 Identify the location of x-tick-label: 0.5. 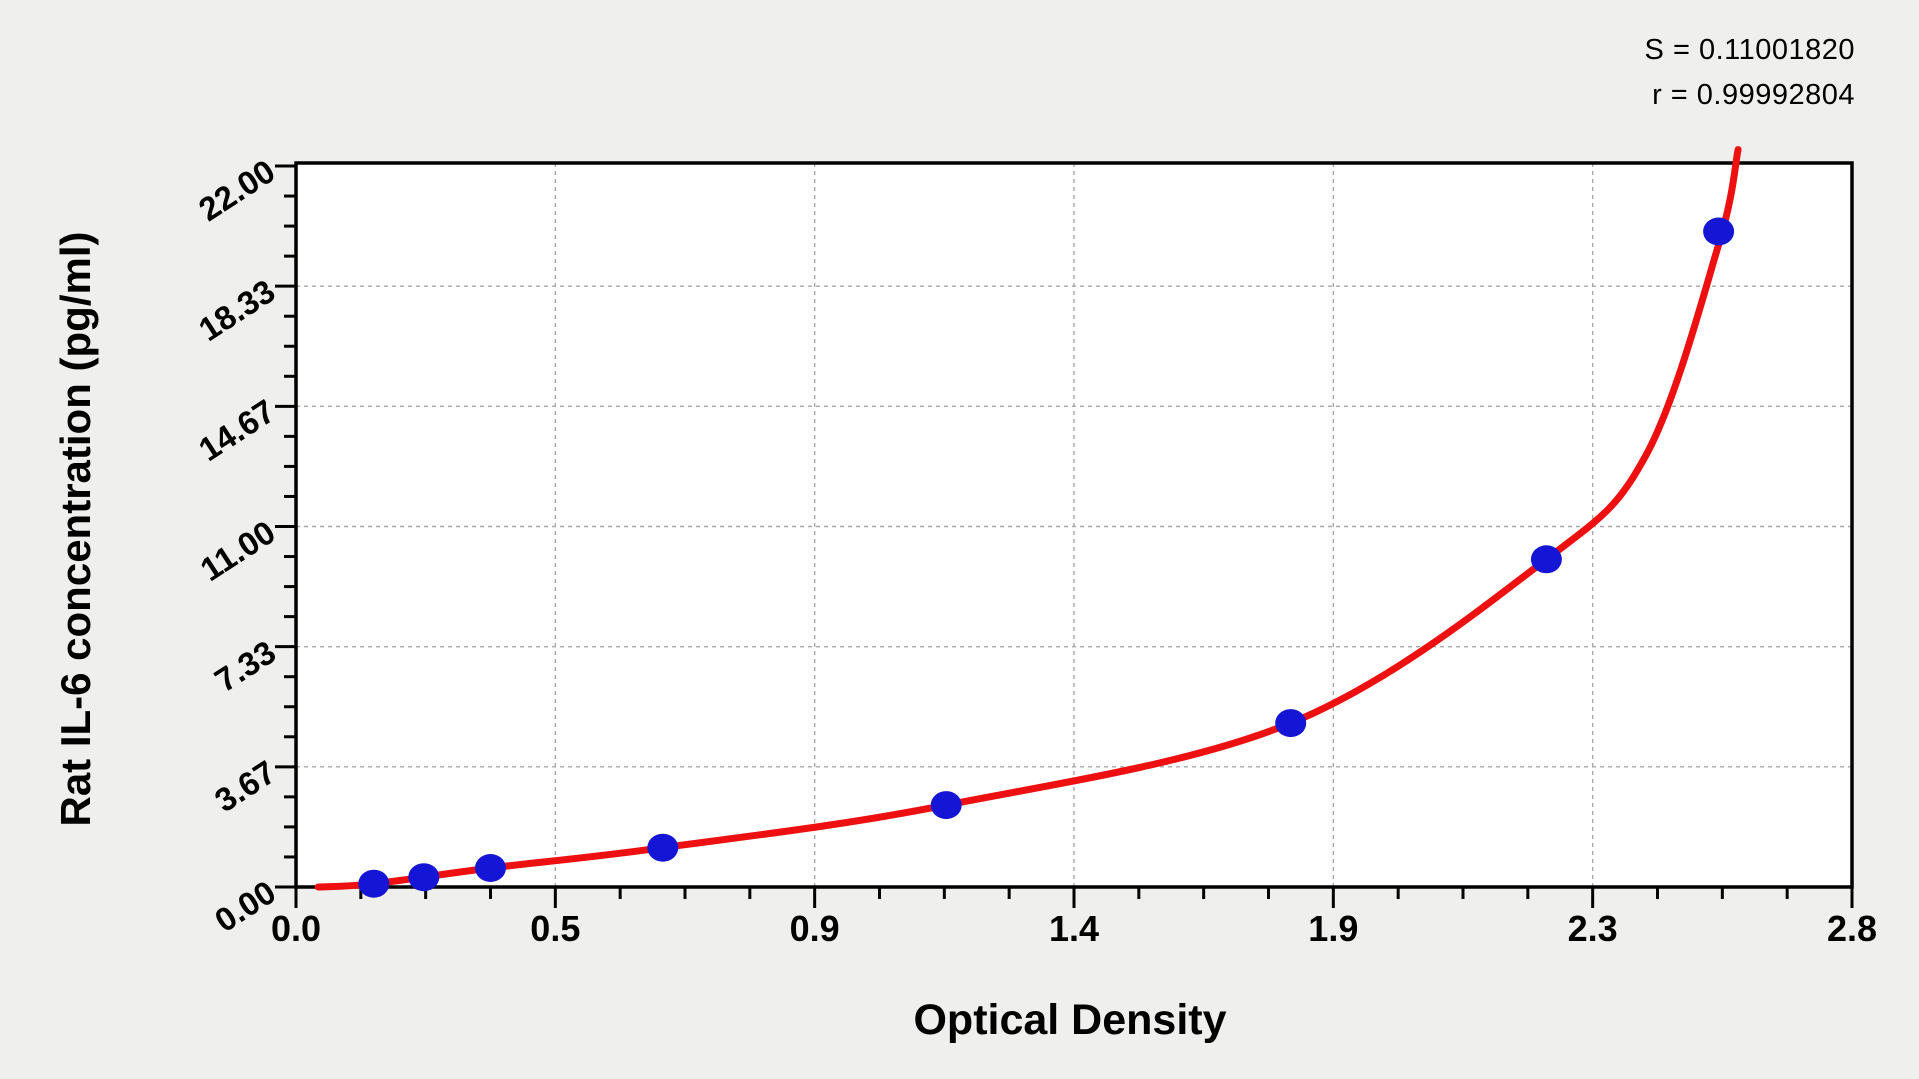
(555, 928).